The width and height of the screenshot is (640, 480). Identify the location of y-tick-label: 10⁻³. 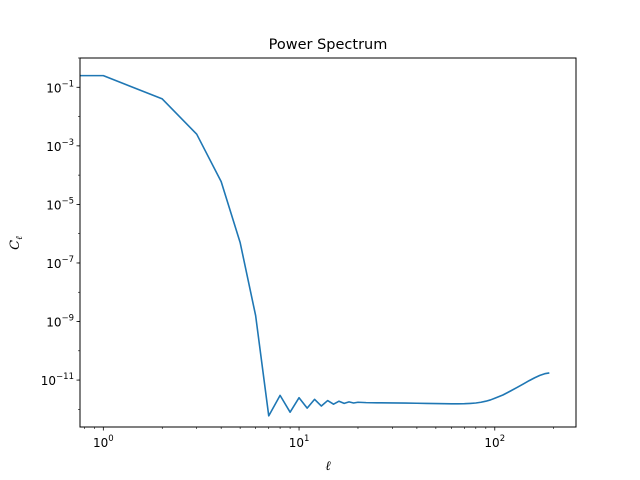
(60, 146).